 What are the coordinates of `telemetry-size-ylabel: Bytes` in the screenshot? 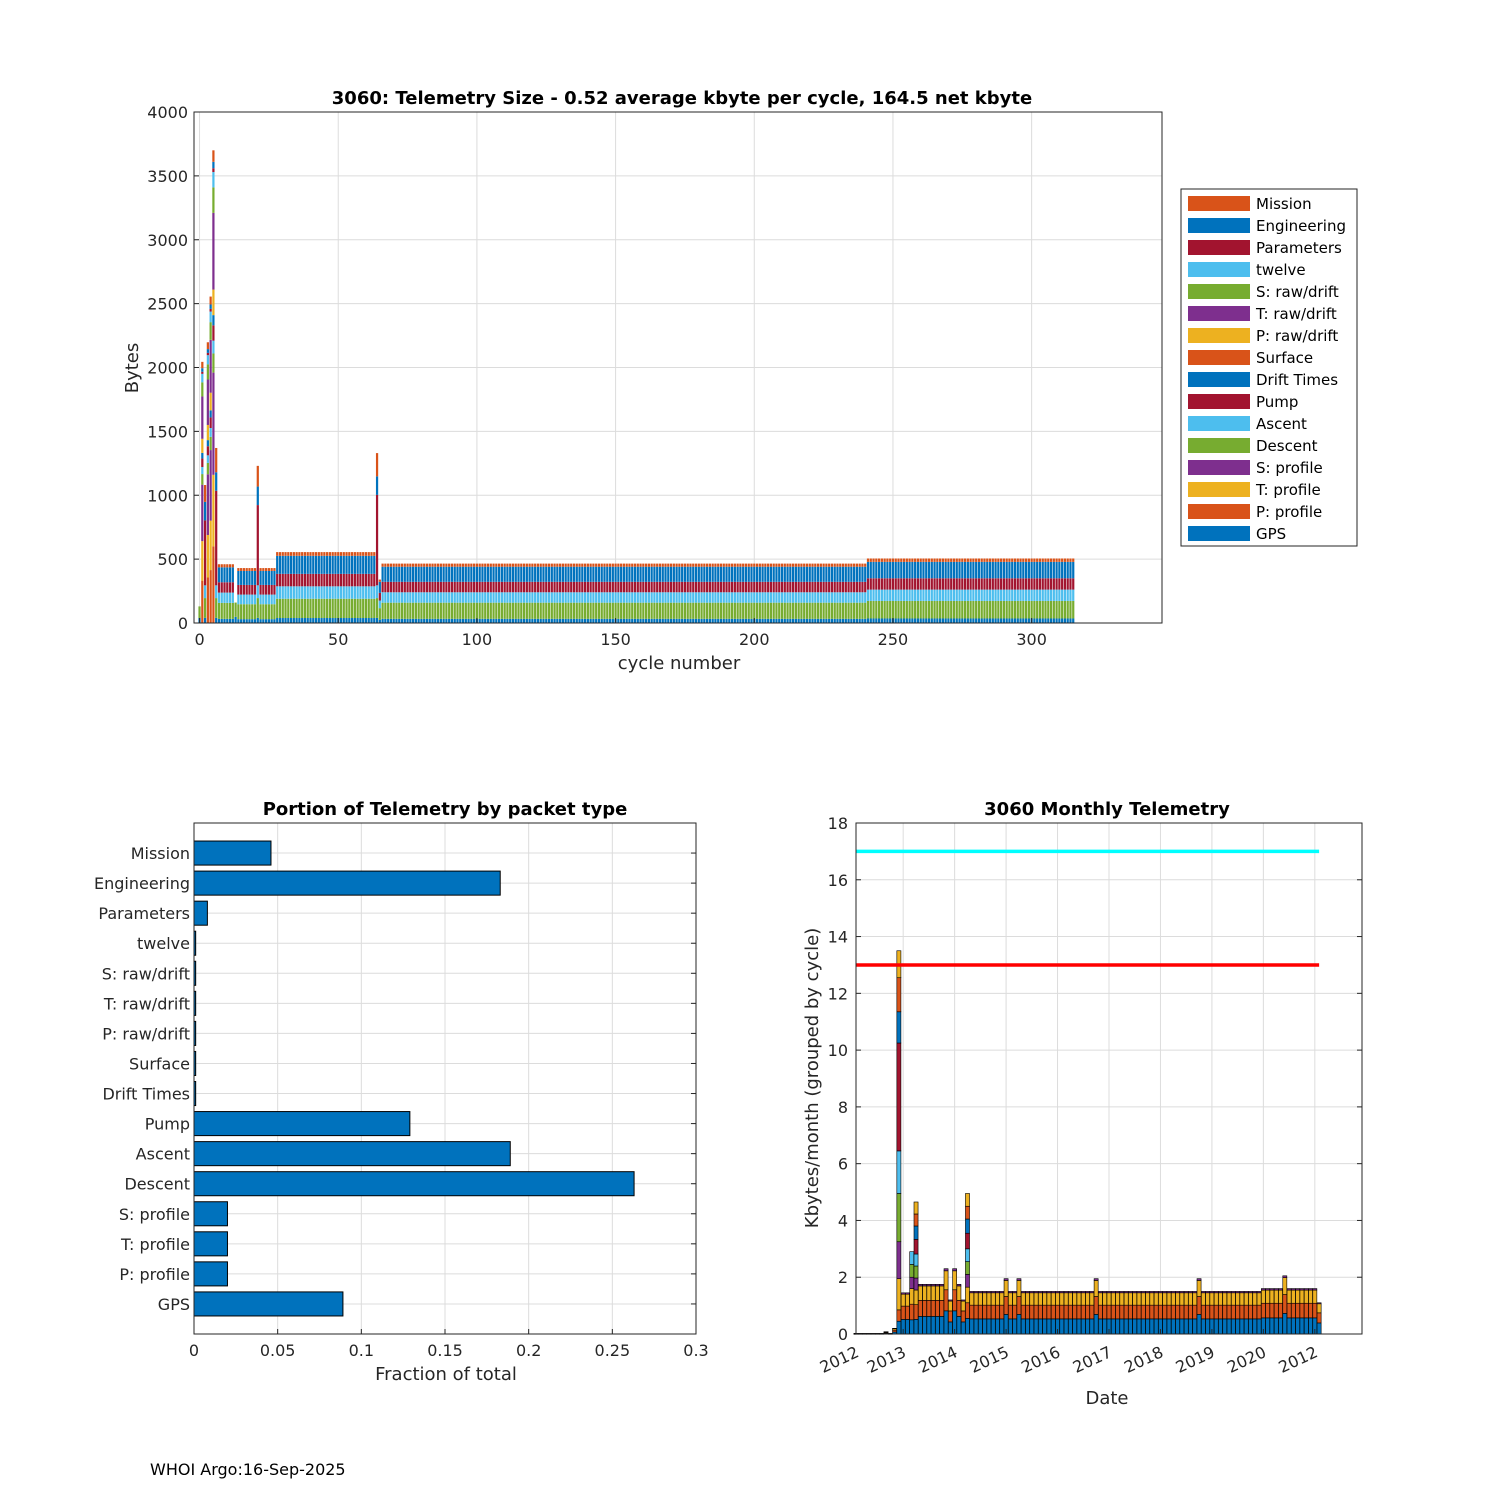 It's located at (132, 368).